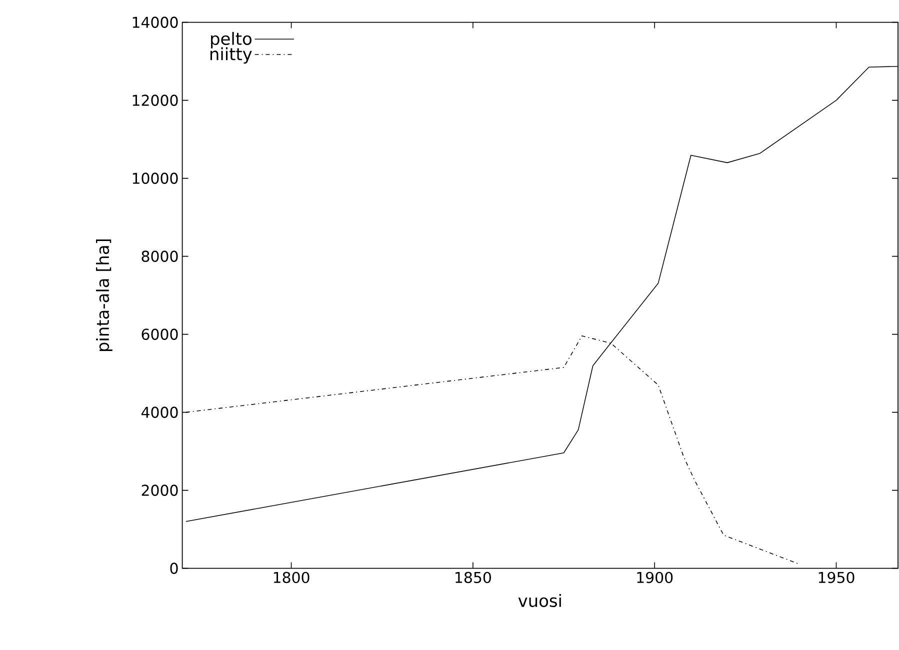  Describe the element at coordinates (160, 490) in the screenshot. I see `y-tick-label: 2000` at that location.